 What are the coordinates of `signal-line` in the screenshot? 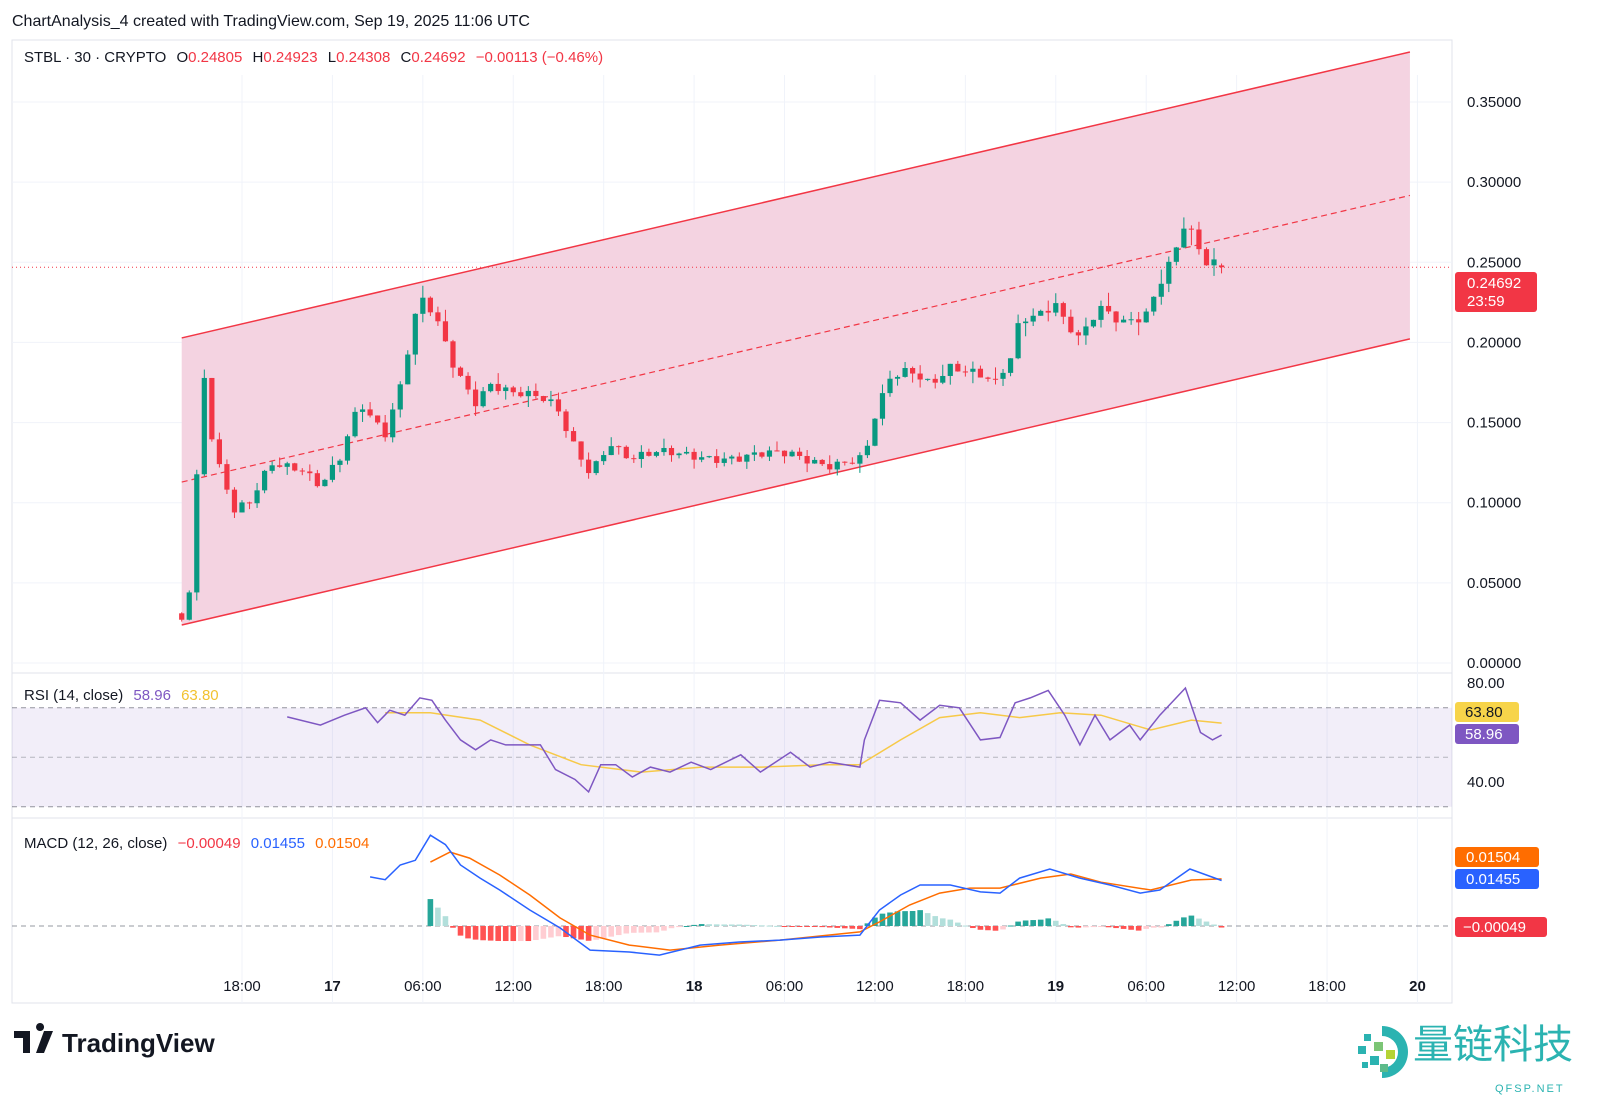 It's located at (826, 901).